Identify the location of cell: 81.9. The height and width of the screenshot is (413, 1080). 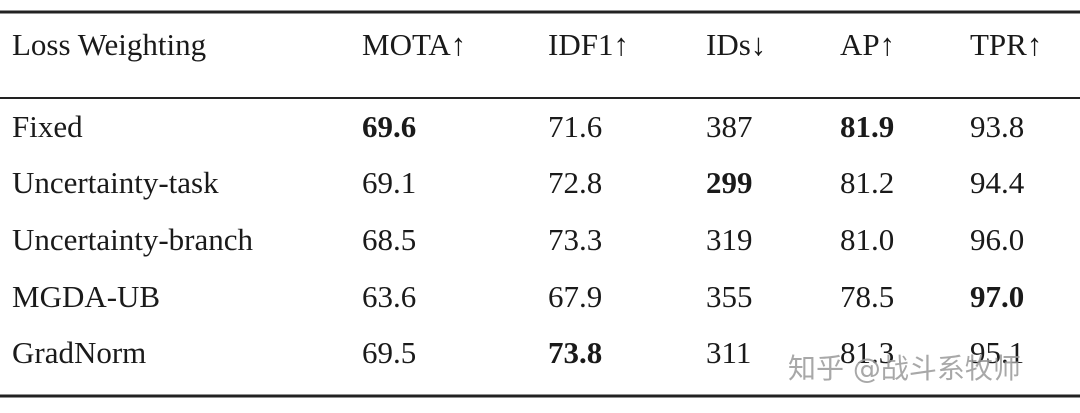
(867, 126).